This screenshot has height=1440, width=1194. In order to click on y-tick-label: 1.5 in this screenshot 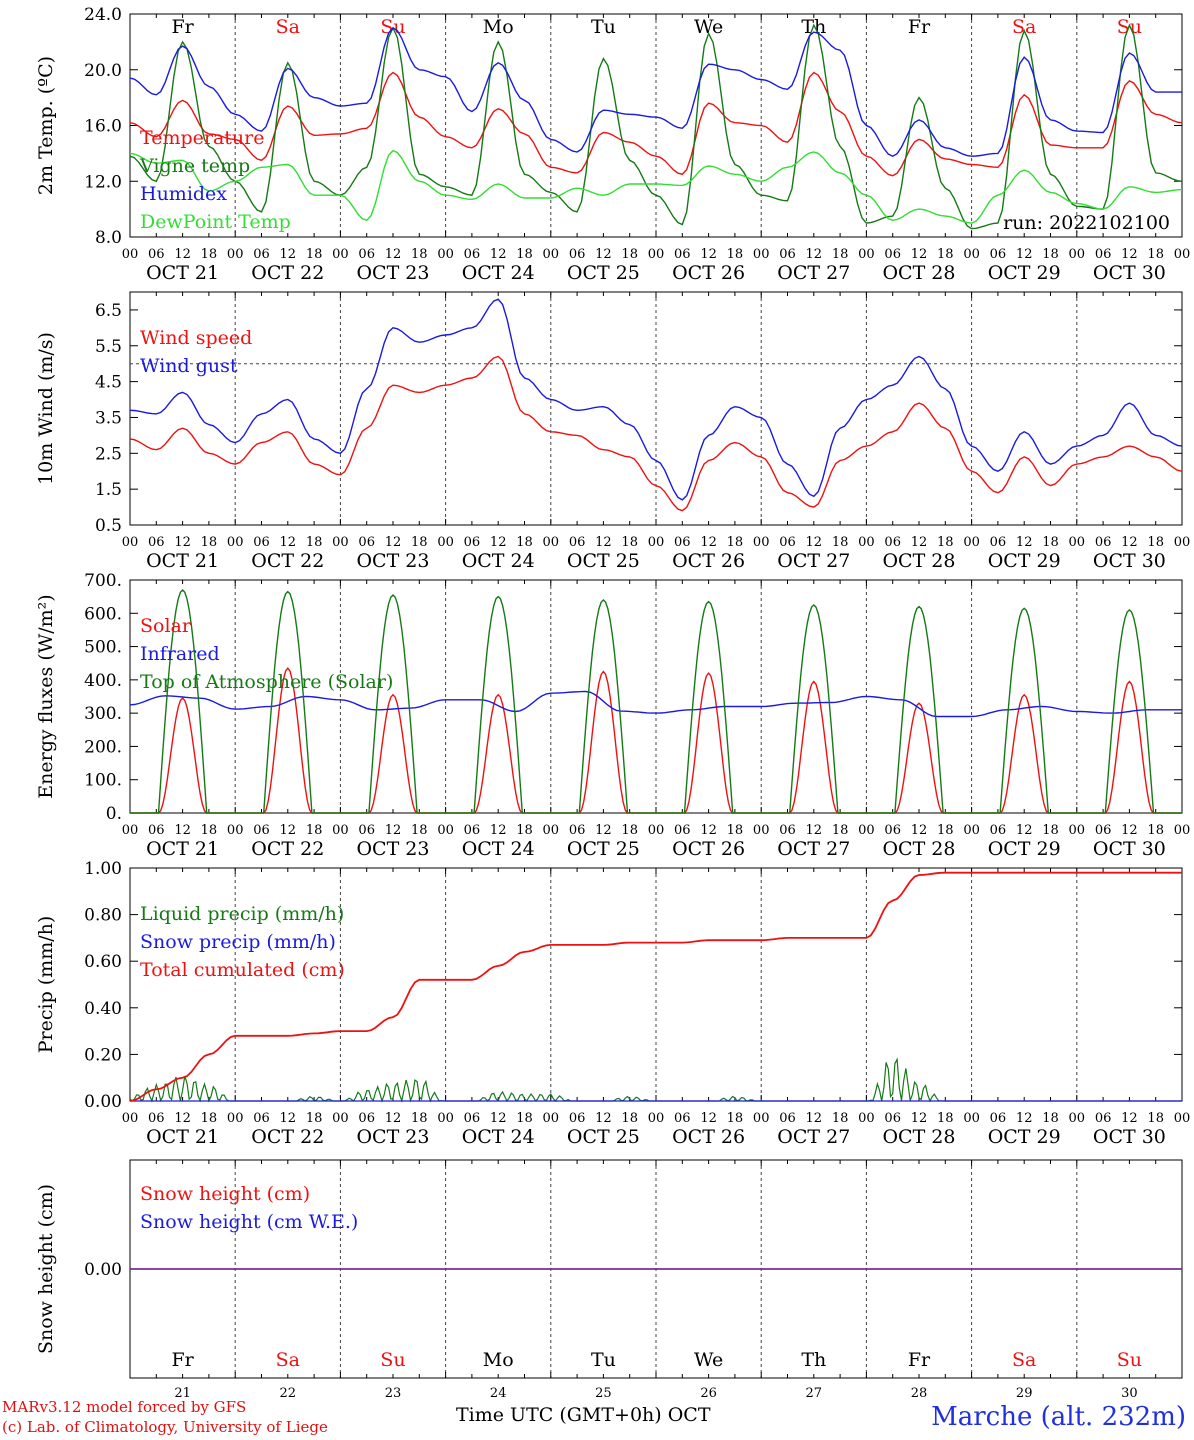, I will do `click(108, 490)`.